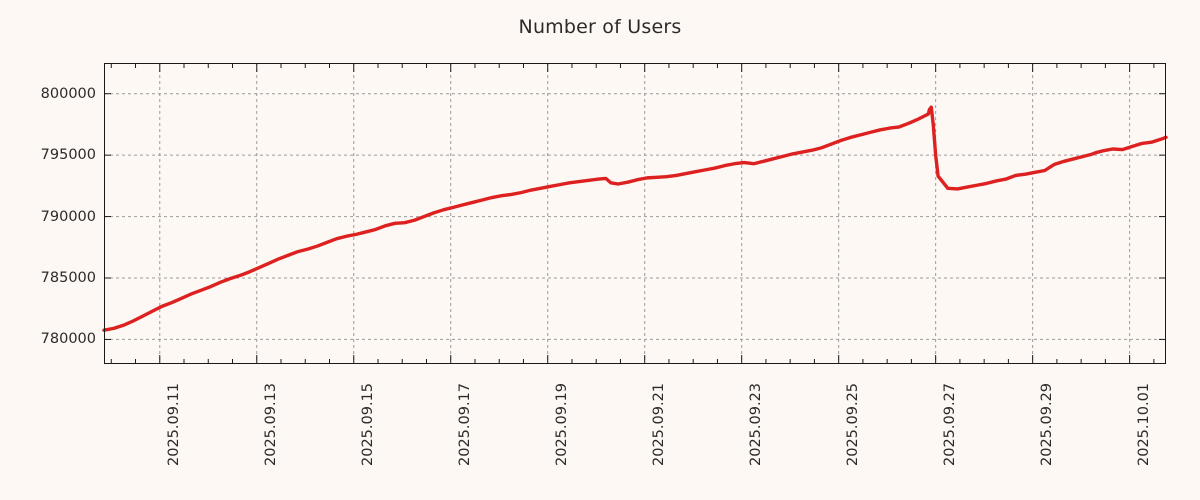  I want to click on y-axis-tick-label: 780000, so click(68, 339).